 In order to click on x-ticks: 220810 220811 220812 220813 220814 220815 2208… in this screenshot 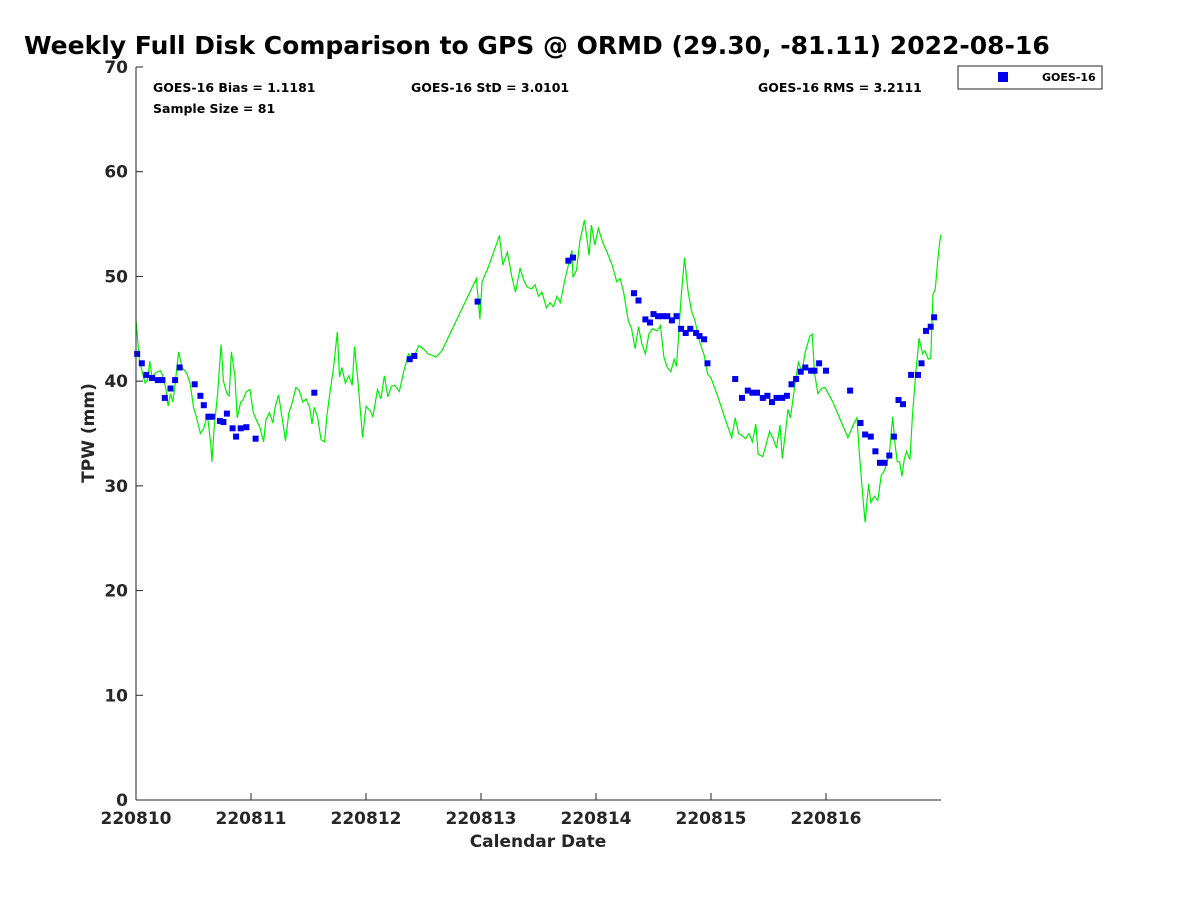, I will do `click(481, 811)`.